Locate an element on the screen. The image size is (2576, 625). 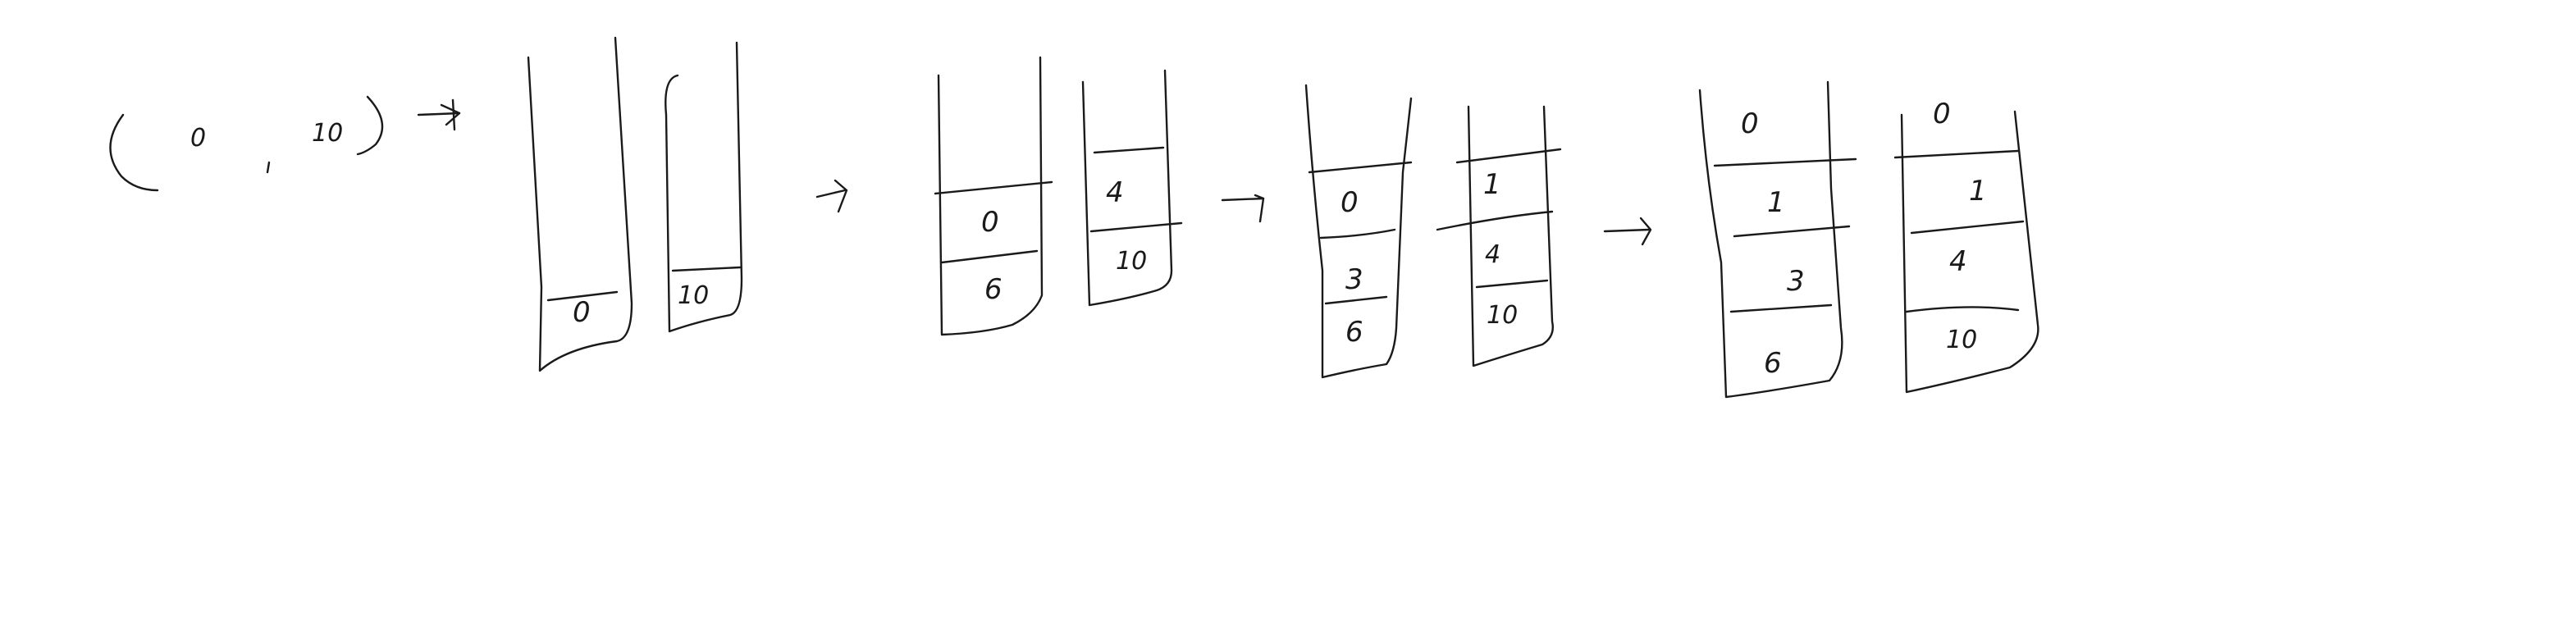
tuple-second-value: 10 is located at coordinates (327, 133).